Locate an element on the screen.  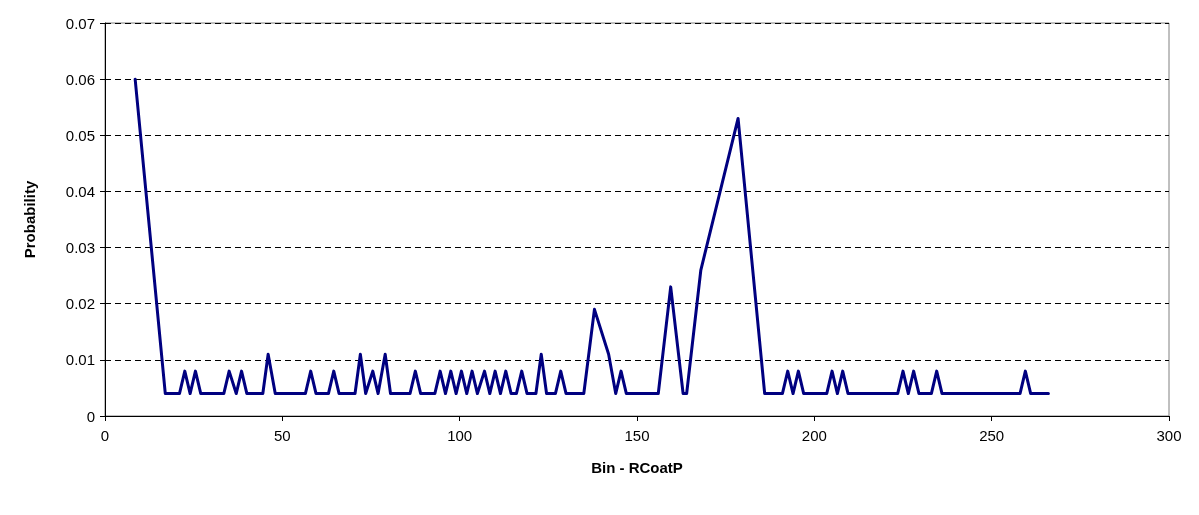
y-axis-title: Probability is located at coordinates (29, 219).